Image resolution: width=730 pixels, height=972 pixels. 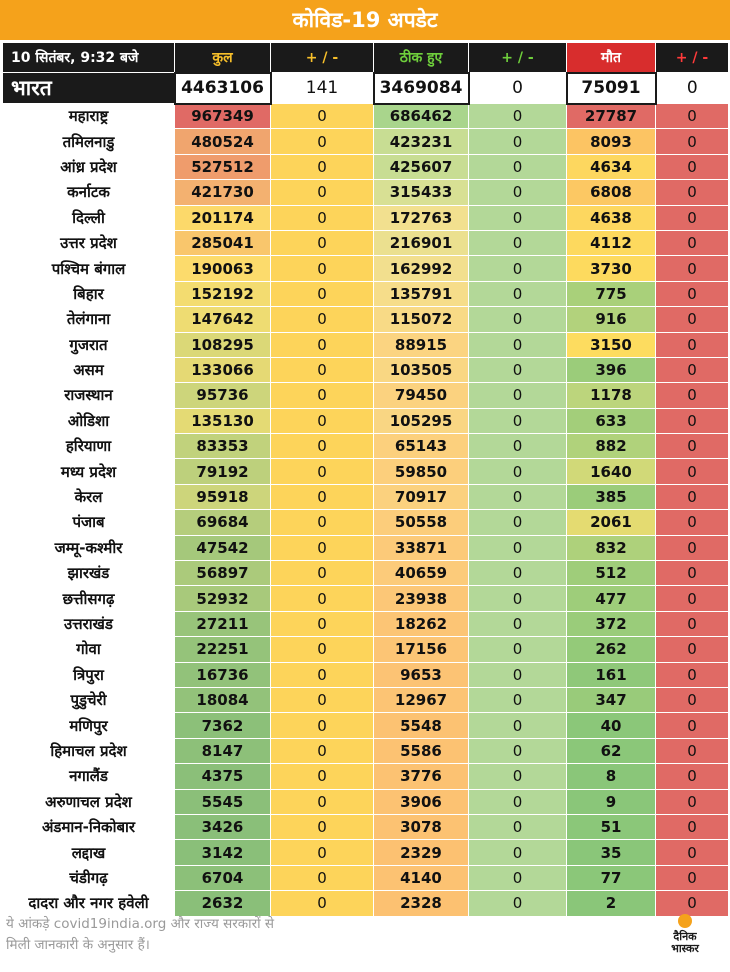 I want to click on state-deaths: 512, so click(x=611, y=573).